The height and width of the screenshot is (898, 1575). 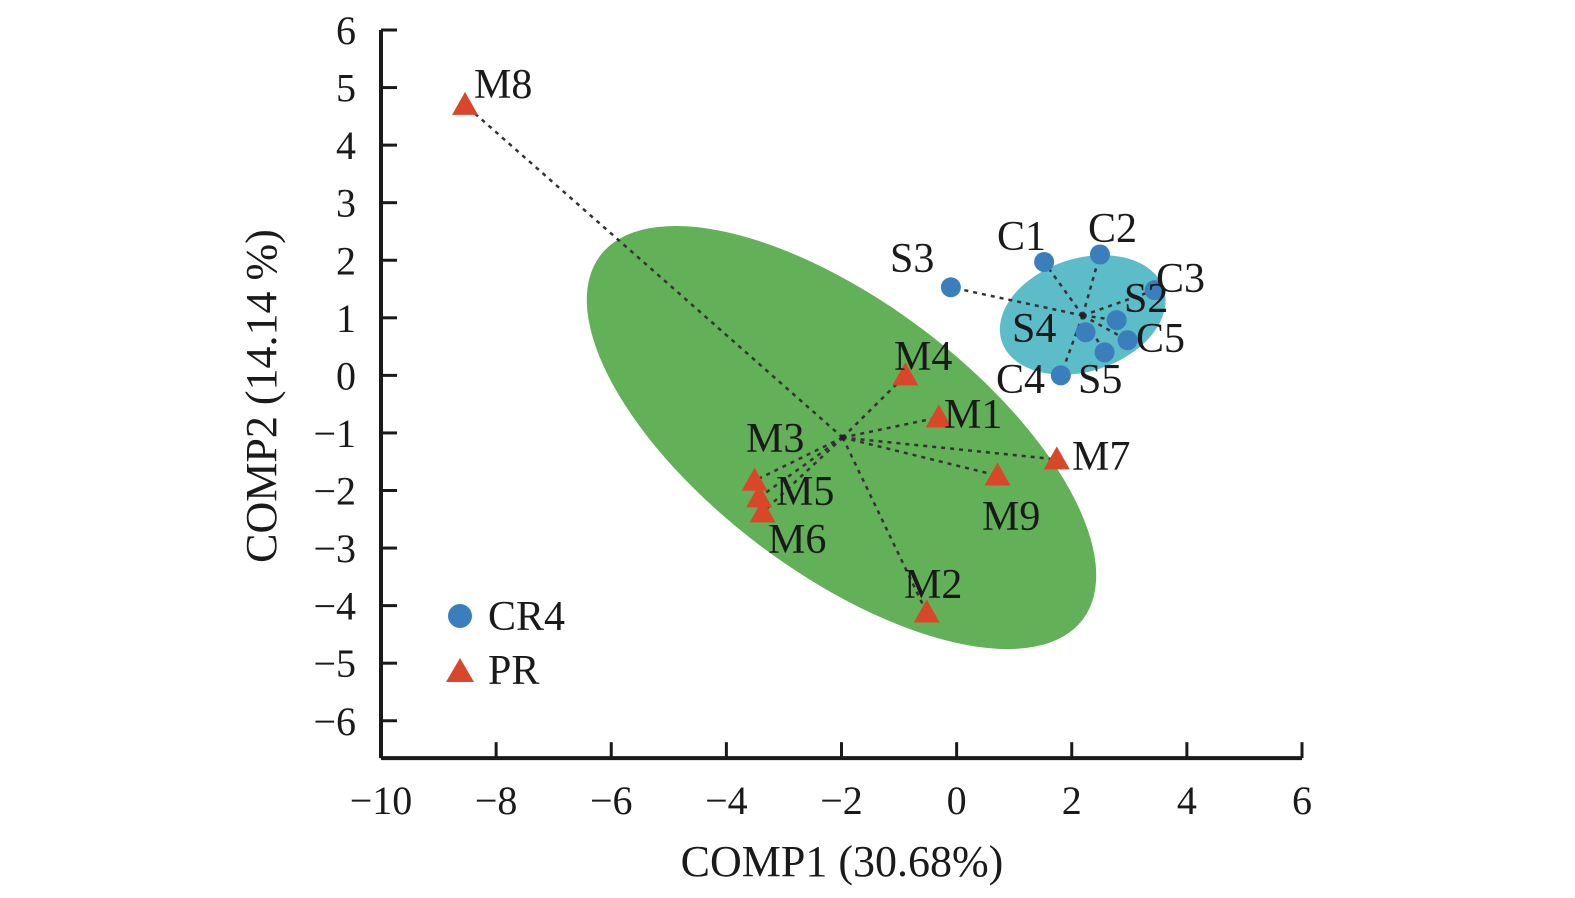 What do you see at coordinates (346, 375) in the screenshot?
I see `y-tick-label: 0` at bounding box center [346, 375].